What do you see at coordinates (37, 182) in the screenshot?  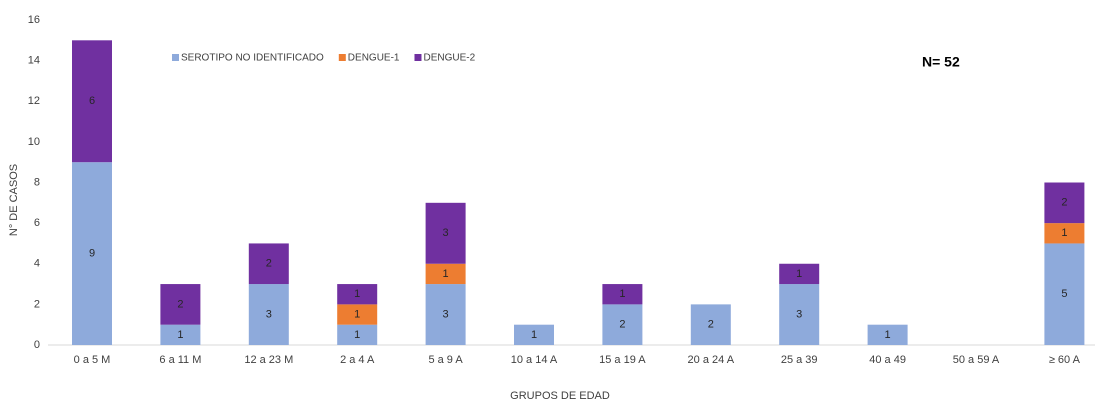 I see `y-tick-label: 8` at bounding box center [37, 182].